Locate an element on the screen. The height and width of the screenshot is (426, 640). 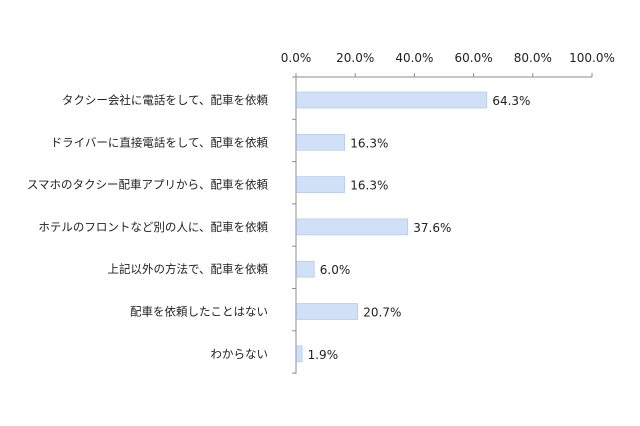
category-label: ホテルのフロントなど別の人に、配車を依頼 is located at coordinates (153, 227).